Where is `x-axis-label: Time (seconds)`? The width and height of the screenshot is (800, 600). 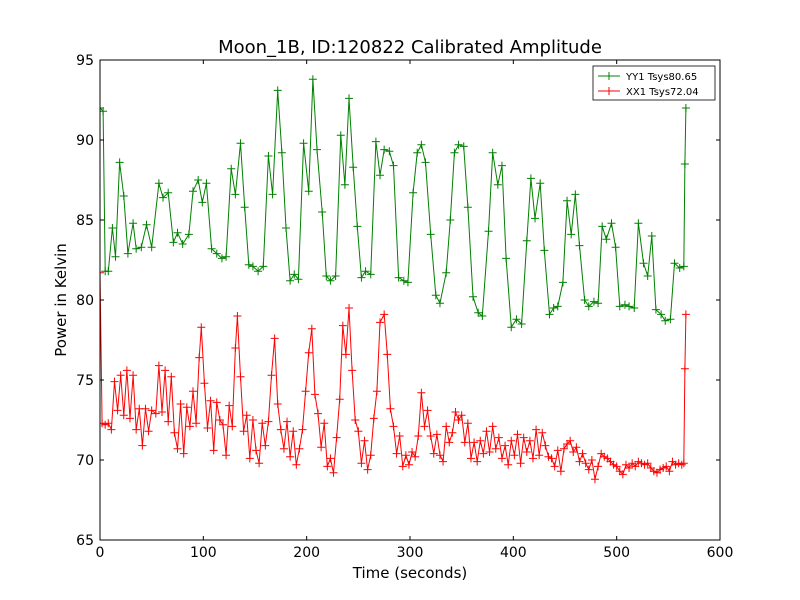
x-axis-label: Time (seconds) is located at coordinates (410, 573).